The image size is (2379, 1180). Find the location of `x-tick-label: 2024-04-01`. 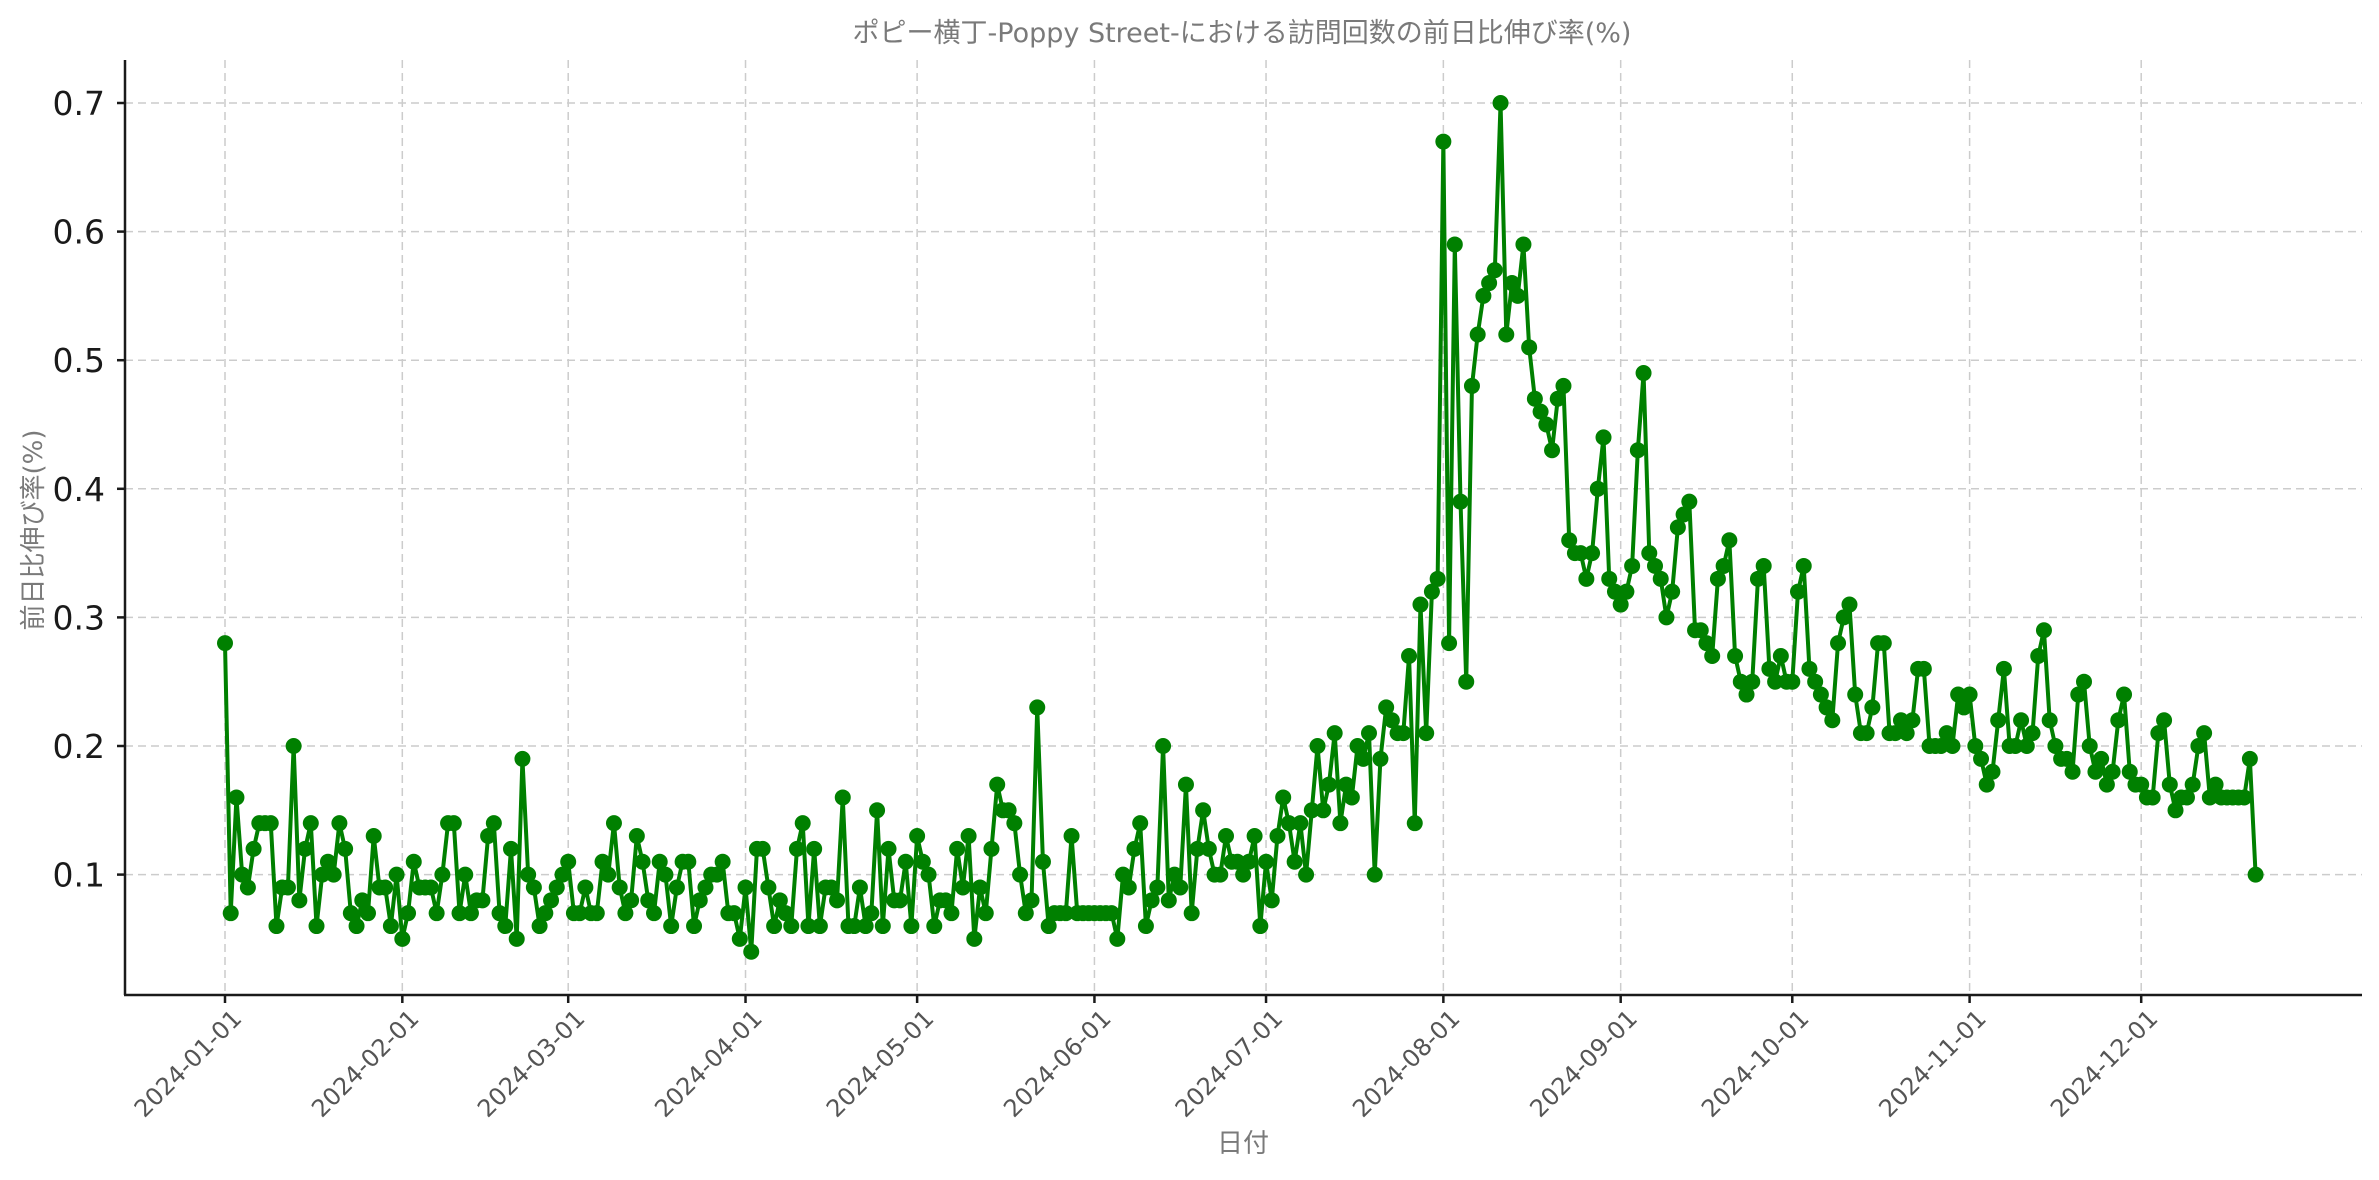

x-tick-label: 2024-04-01 is located at coordinates (708, 1063).